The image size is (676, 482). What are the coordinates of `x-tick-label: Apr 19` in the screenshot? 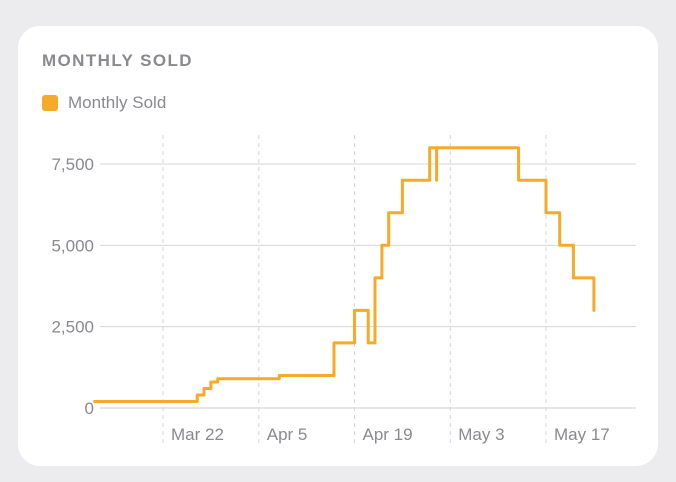 It's located at (388, 434).